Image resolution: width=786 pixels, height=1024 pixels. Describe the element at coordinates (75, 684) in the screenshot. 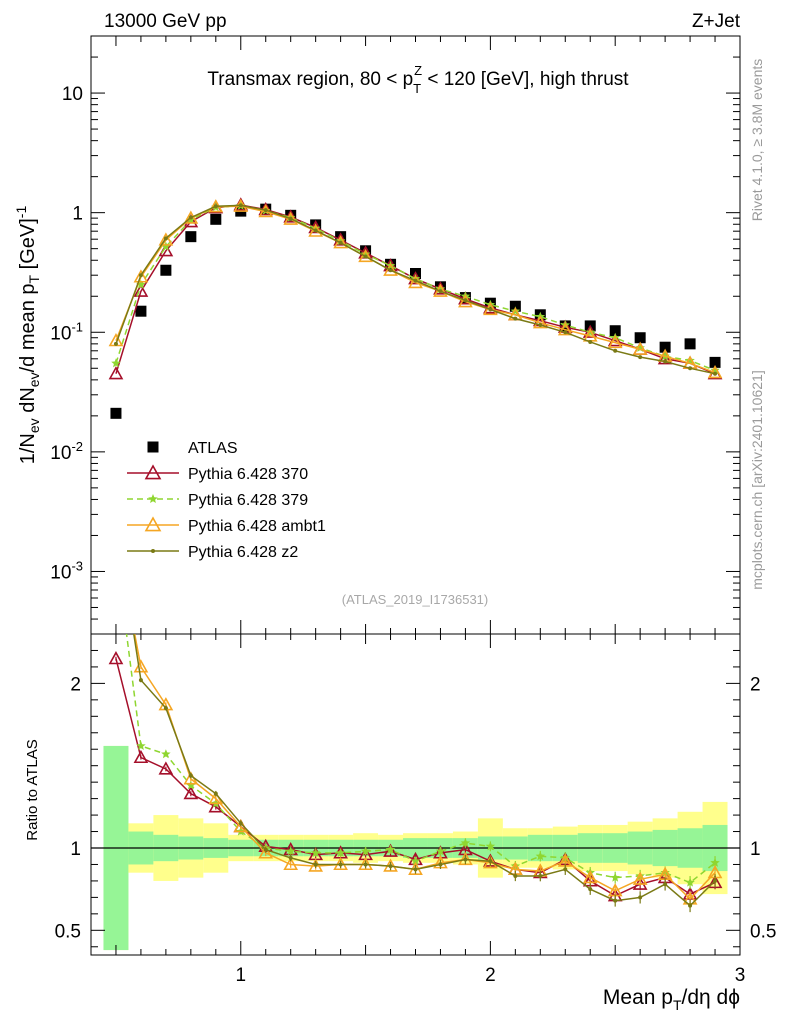

I see `ratio-y-tick-label: 2` at that location.